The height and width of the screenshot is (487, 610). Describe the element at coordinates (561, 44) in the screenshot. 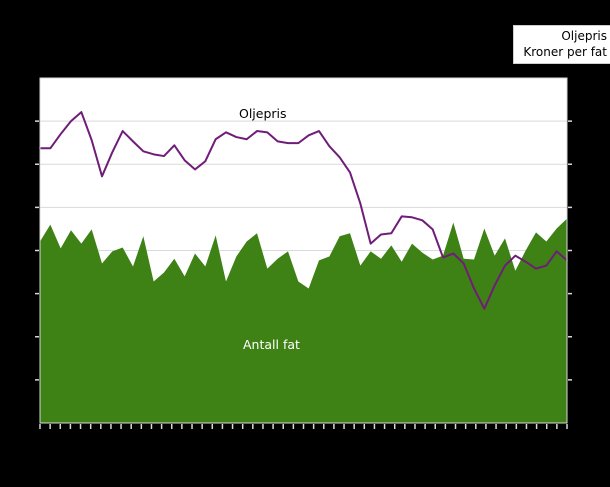

I see `legend-box: Oljepris Kroner per fat` at that location.